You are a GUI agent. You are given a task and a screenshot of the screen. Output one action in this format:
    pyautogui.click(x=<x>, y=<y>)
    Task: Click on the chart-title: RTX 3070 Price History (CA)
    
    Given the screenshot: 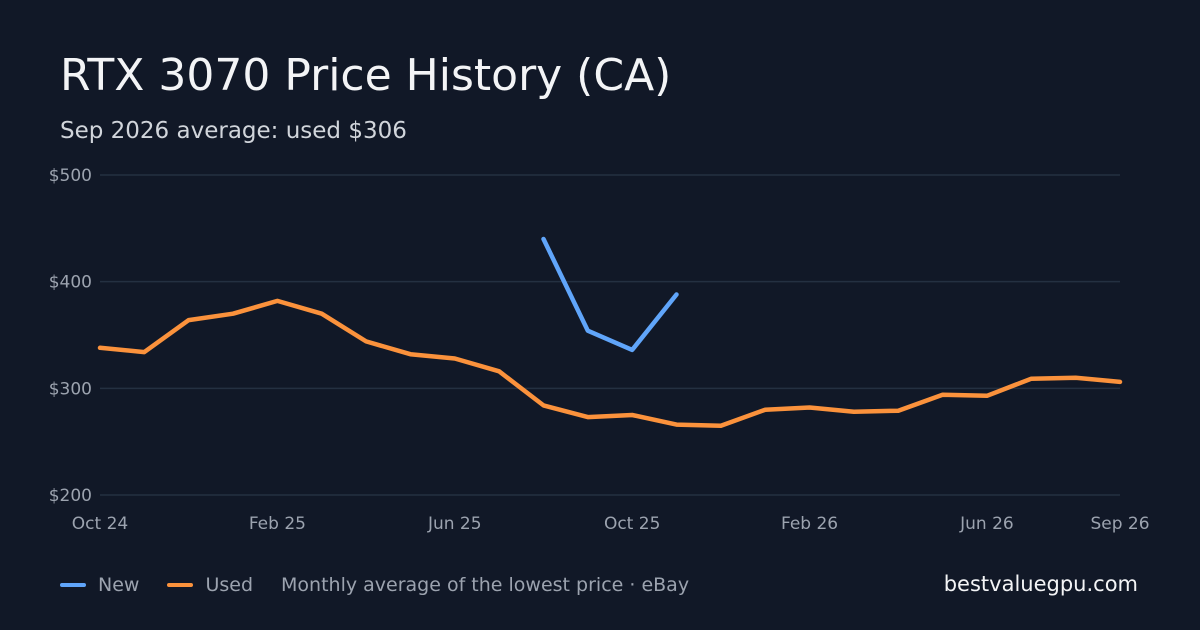 What is the action you would take?
    pyautogui.click(x=366, y=75)
    